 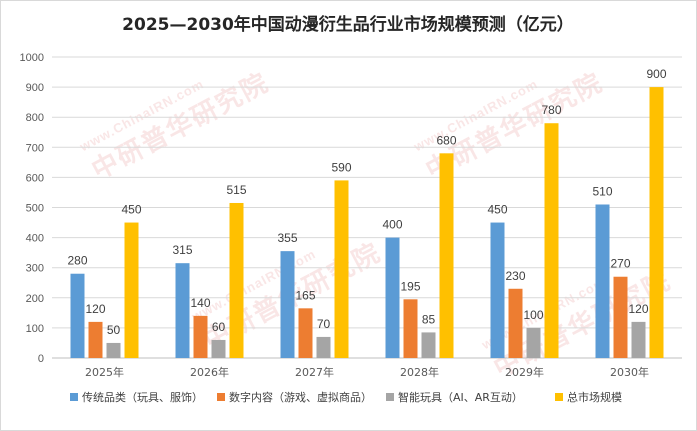 I want to click on y-tick-label: 400, so click(x=35, y=239).